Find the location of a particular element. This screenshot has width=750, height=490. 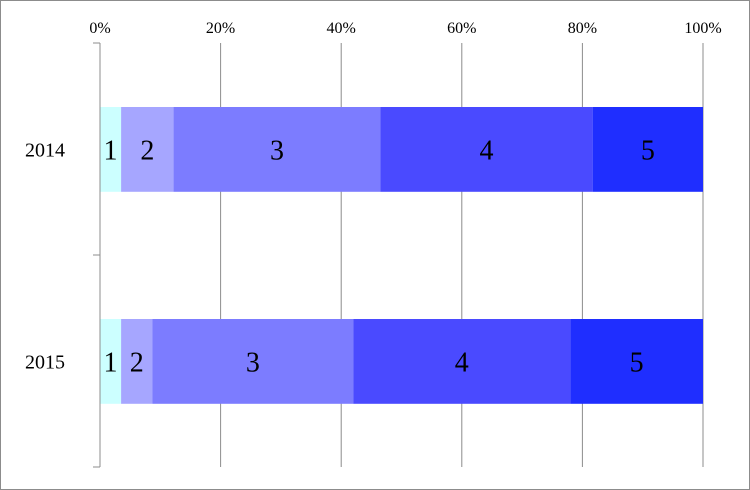

x-tick-labels: 0% 20% 40% 60% 80% 100% is located at coordinates (405, 28).